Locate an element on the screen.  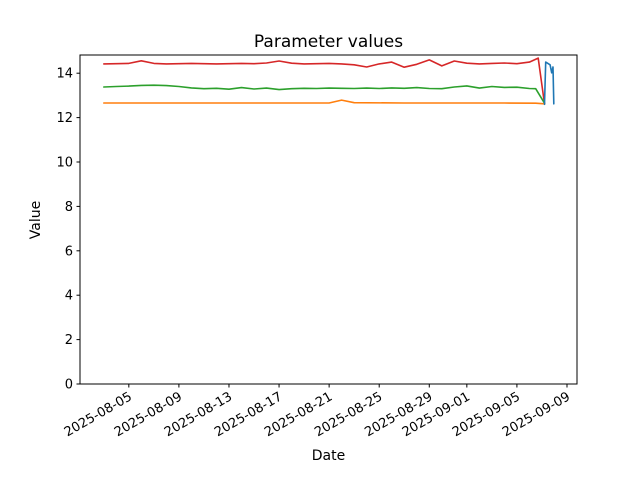
x-axis-label: Date is located at coordinates (328, 456).